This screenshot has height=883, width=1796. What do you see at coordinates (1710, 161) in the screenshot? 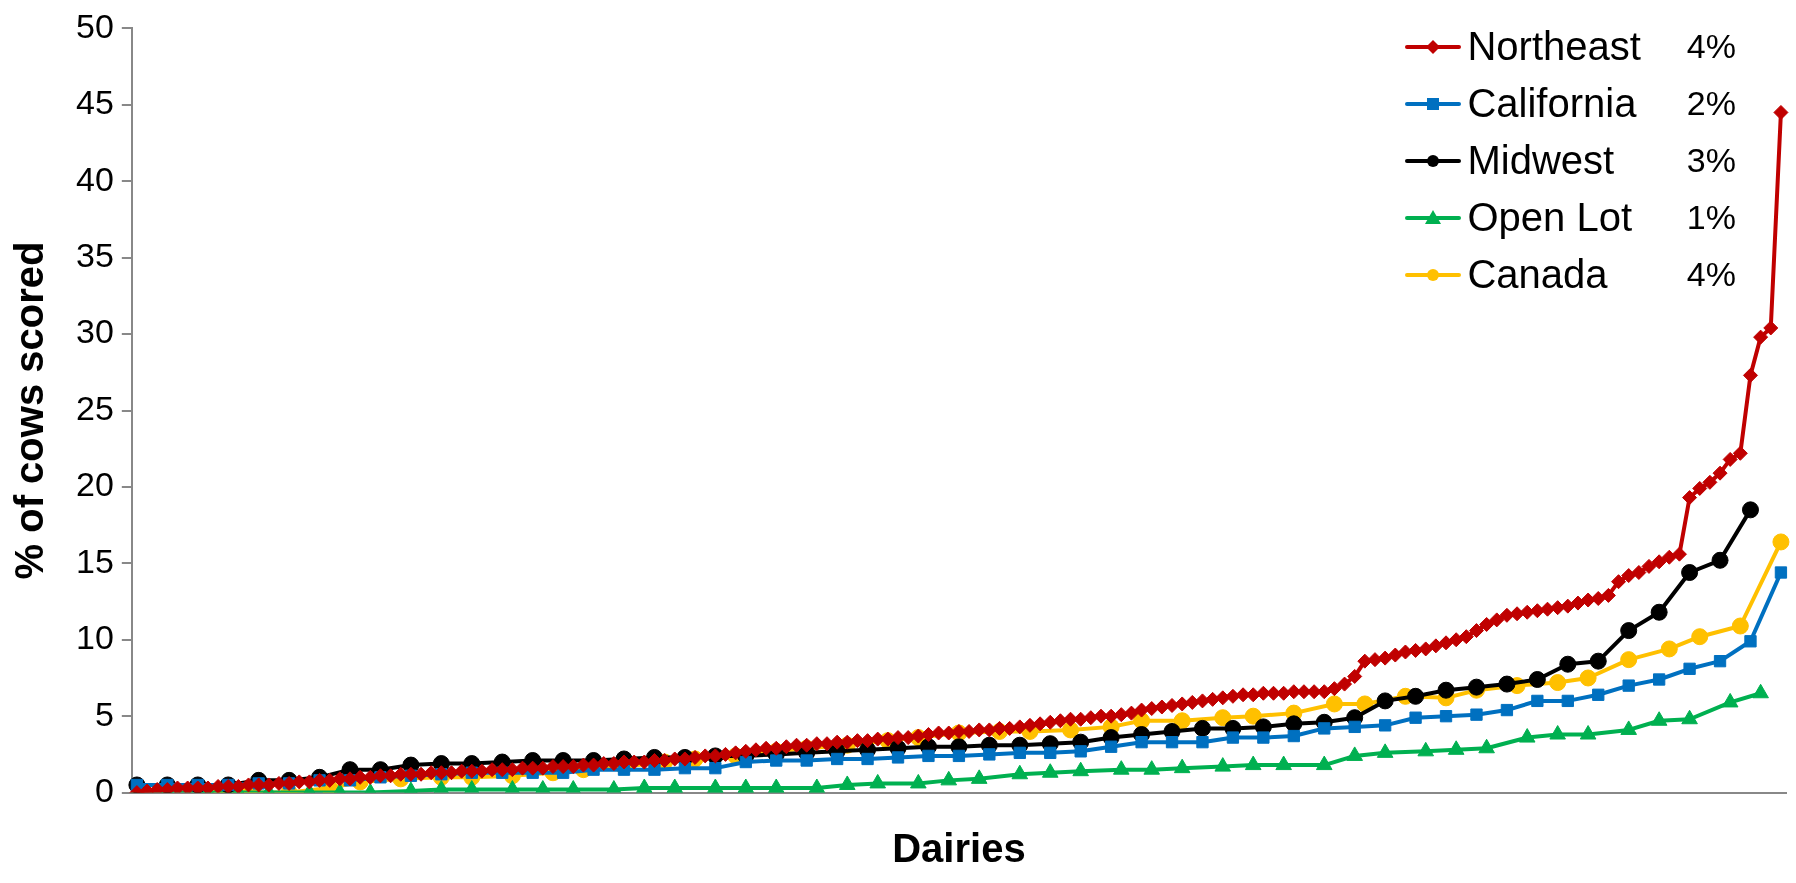
I see `annotation: 3%` at bounding box center [1710, 161].